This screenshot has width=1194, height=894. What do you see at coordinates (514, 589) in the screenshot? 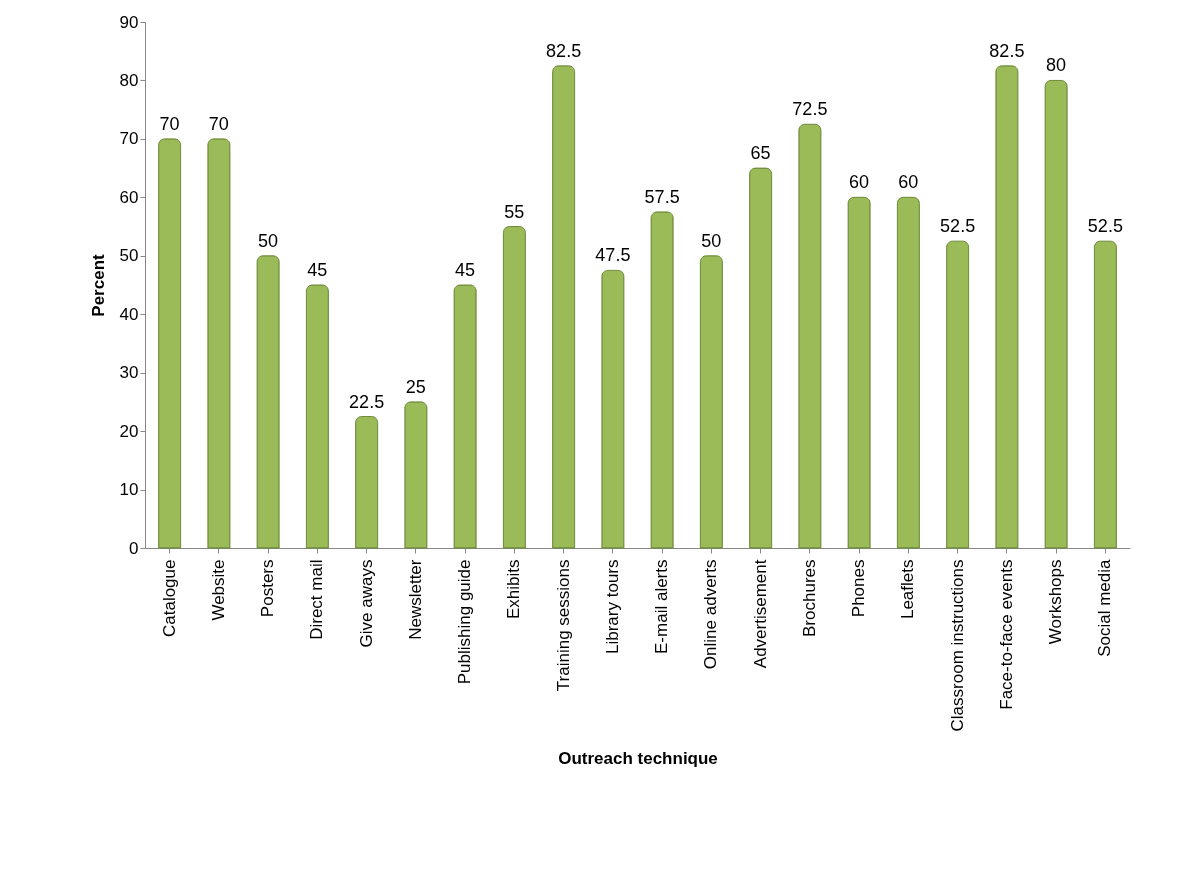
I see `x-tick-label: Exhibits` at bounding box center [514, 589].